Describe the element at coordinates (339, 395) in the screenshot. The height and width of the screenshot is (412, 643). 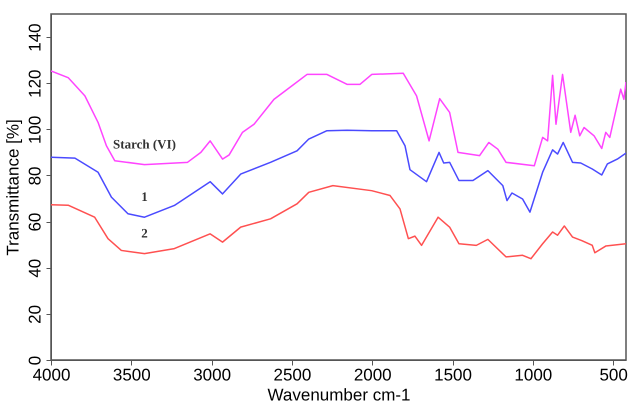
I see `x-axis-title: Wavenumber cm-1` at that location.